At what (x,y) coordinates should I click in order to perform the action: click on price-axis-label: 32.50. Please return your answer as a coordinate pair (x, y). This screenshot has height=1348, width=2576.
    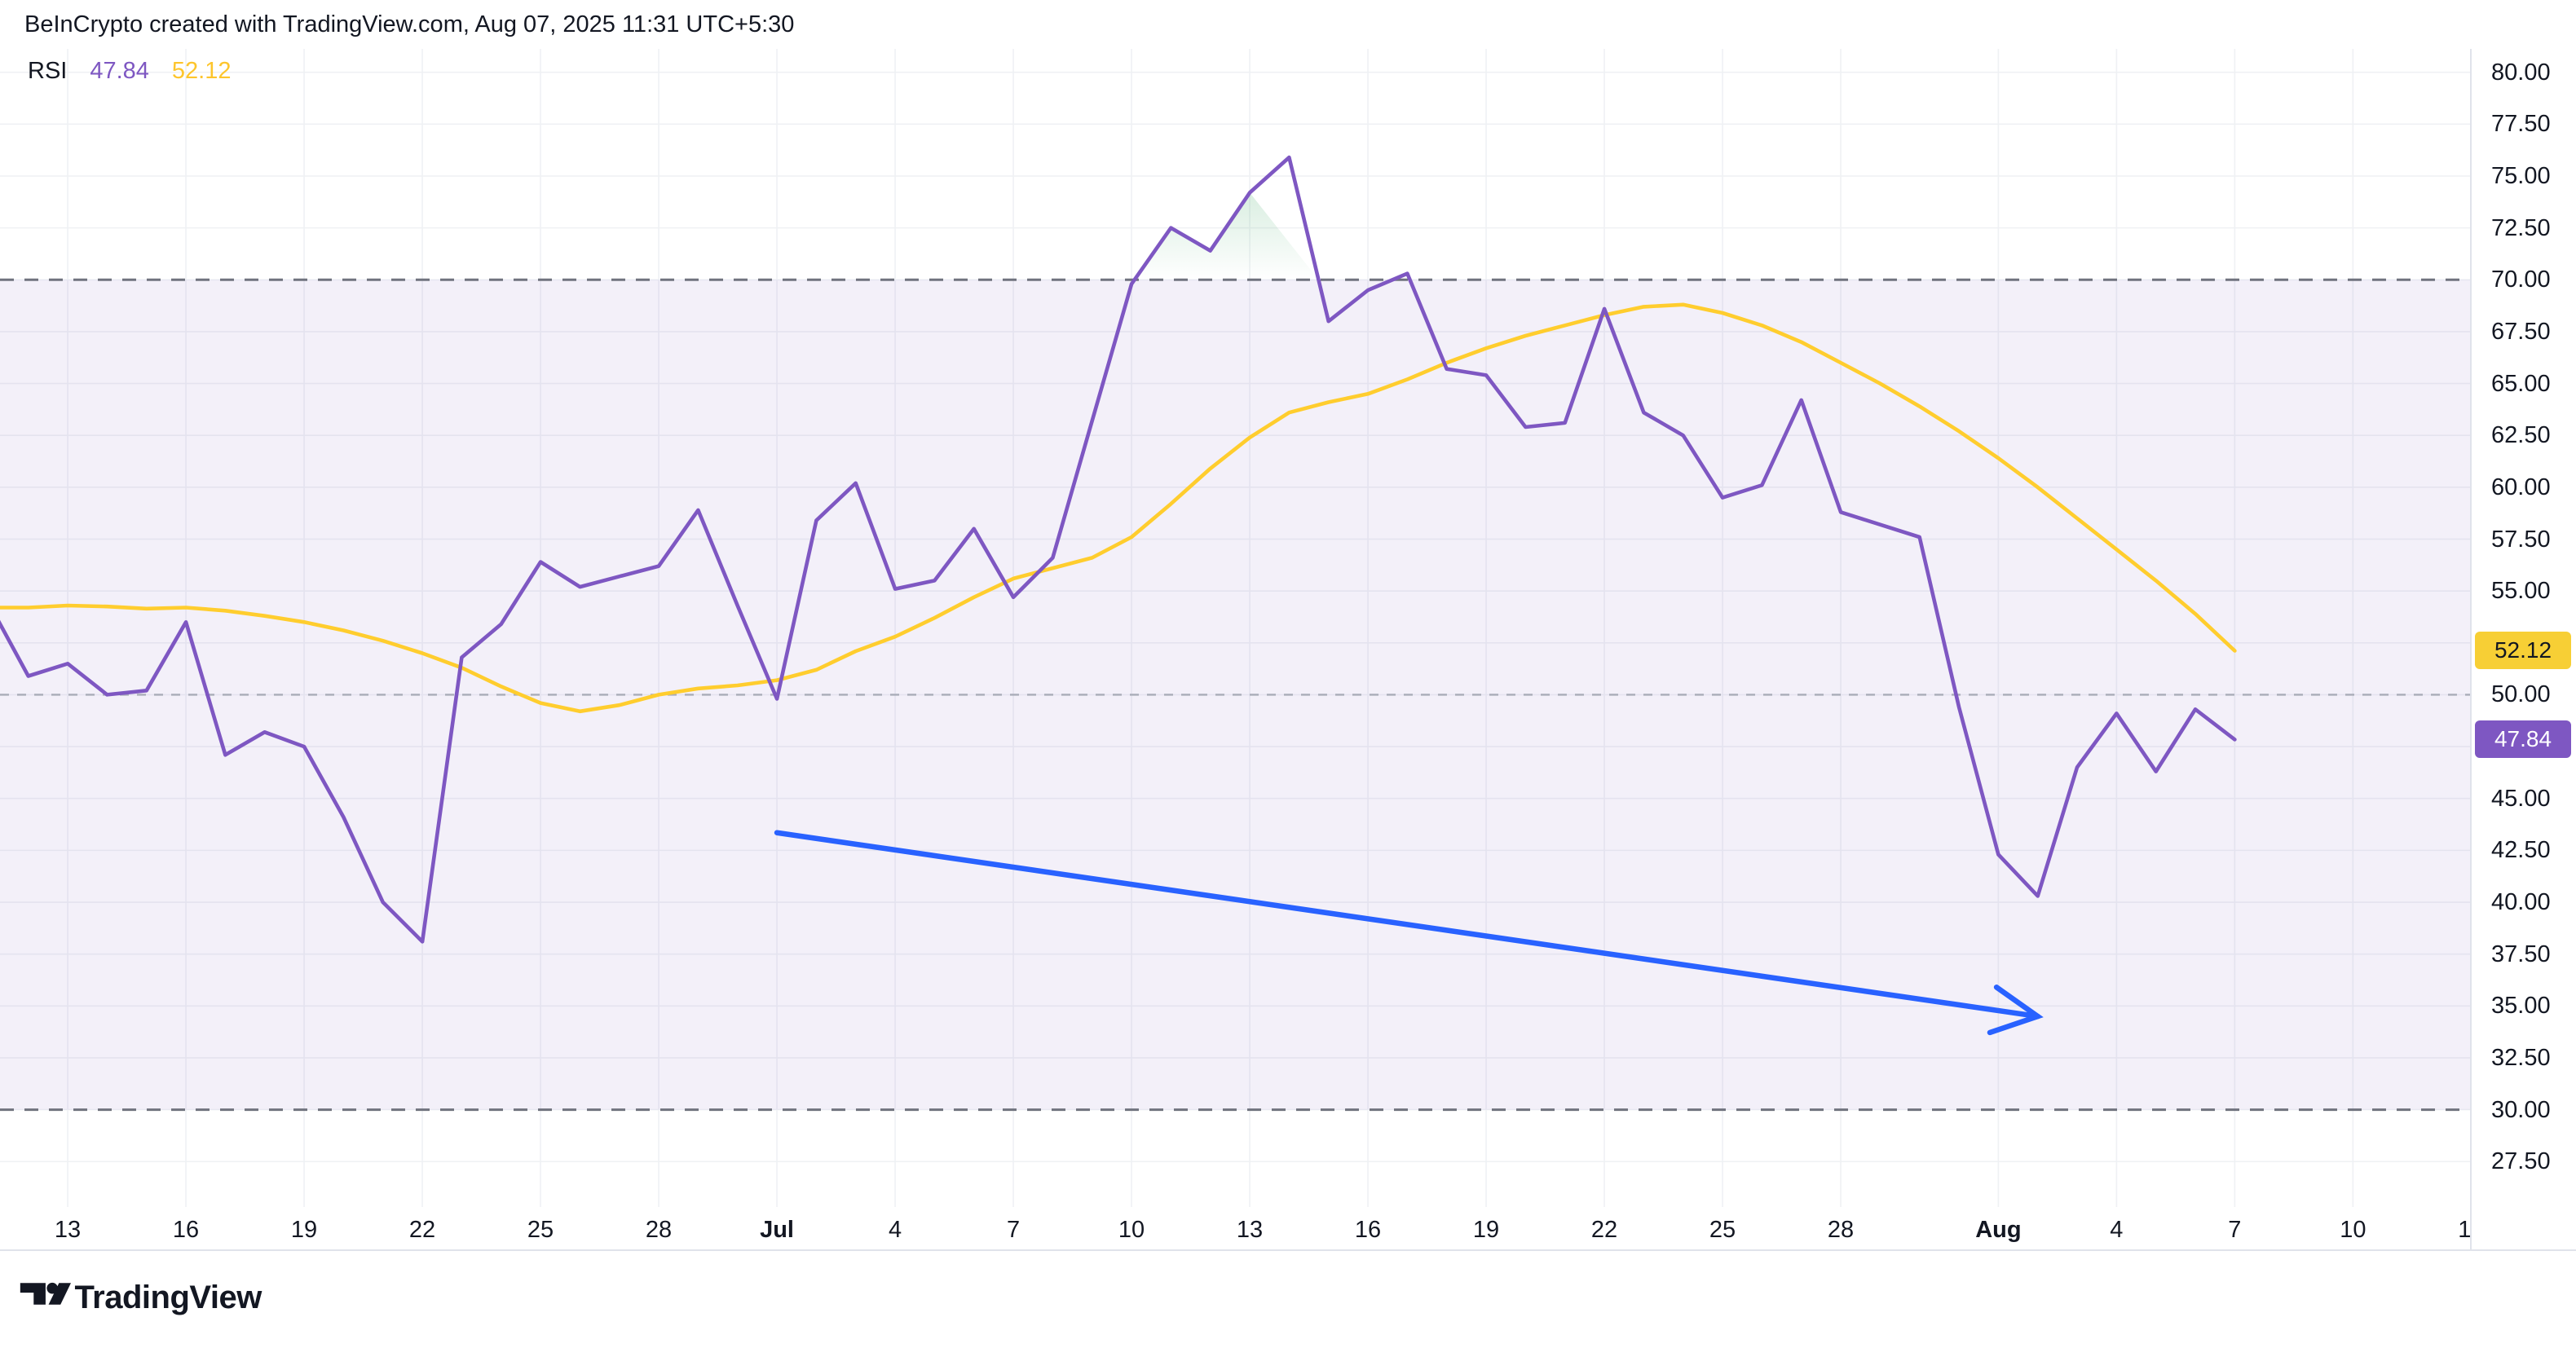
    Looking at the image, I should click on (2521, 1057).